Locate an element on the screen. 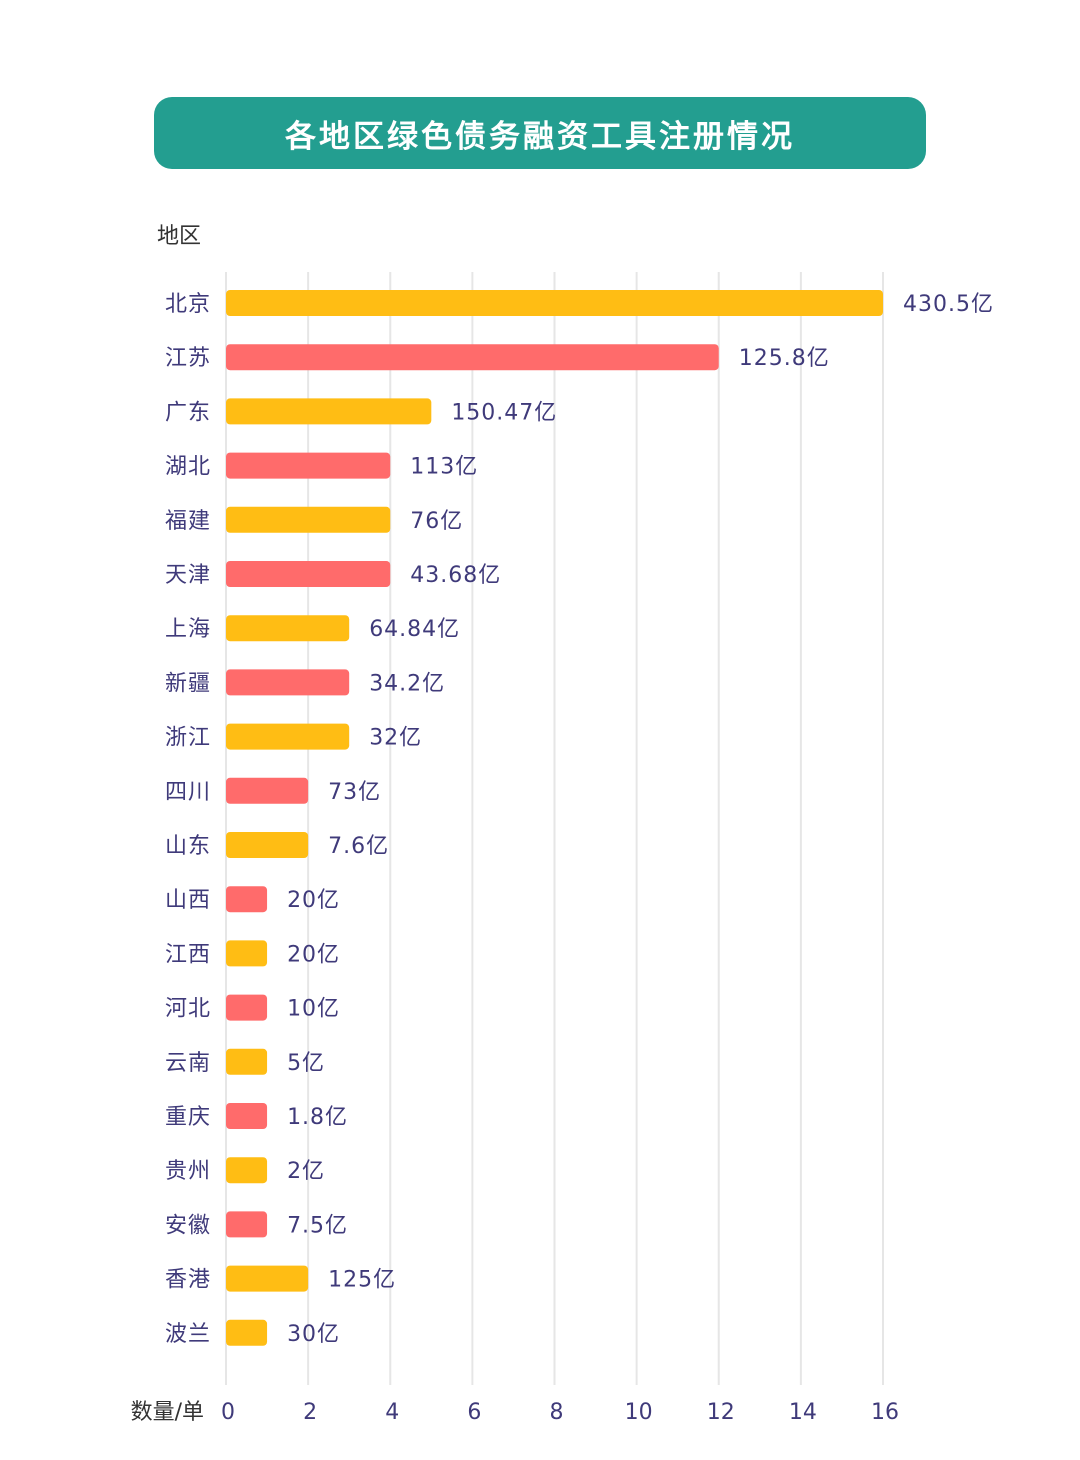 This screenshot has width=1080, height=1460. data-label-7: 34.2亿 is located at coordinates (407, 683).